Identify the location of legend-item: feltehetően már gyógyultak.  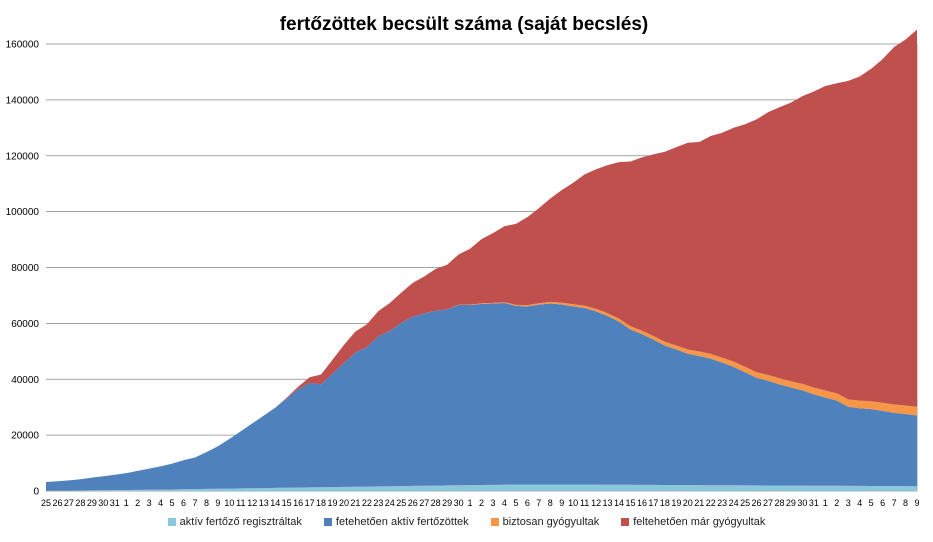
(693, 522).